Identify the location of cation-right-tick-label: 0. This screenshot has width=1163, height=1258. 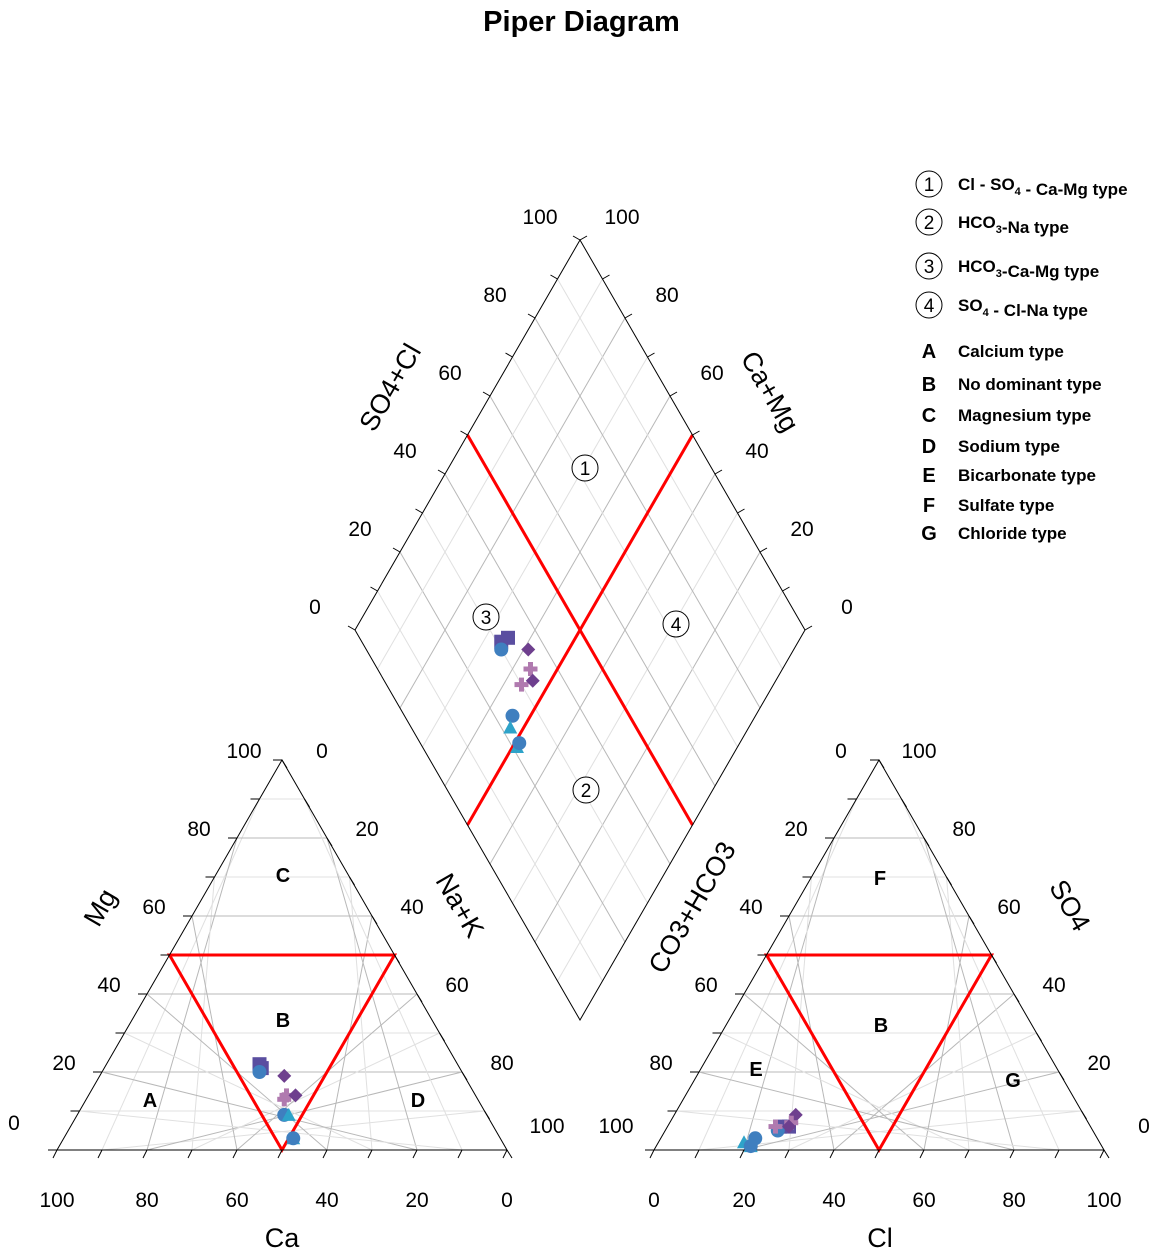
(322, 751).